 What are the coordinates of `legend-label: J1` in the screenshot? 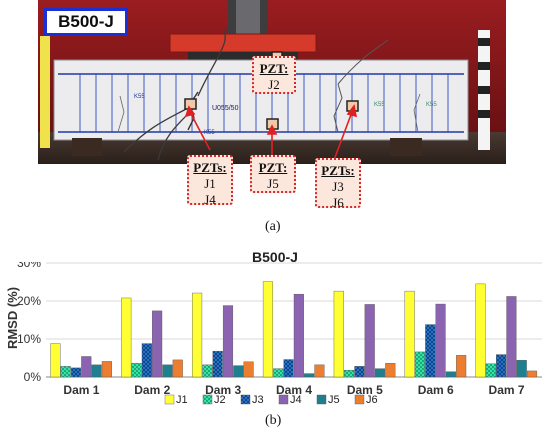 It's located at (182, 400).